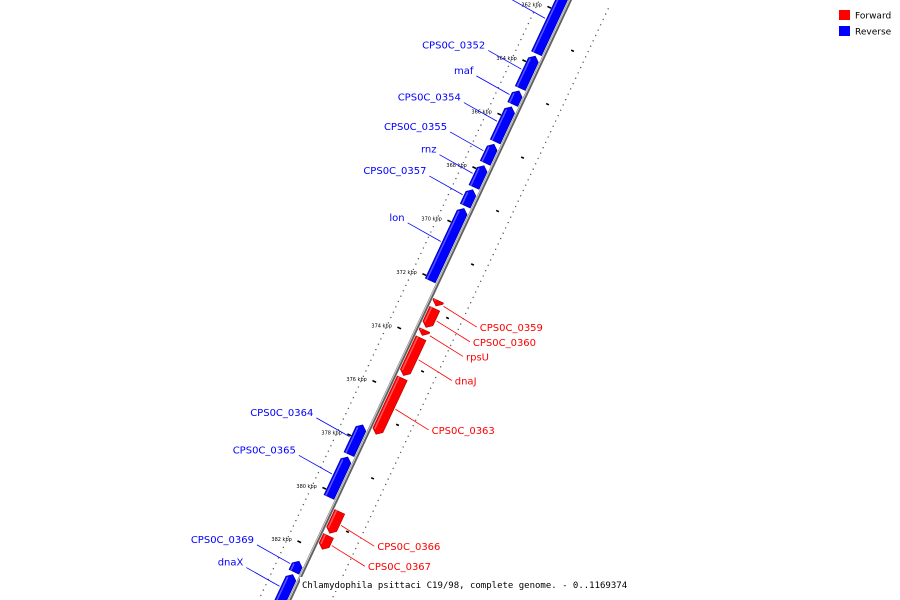 This screenshot has width=900, height=600. Describe the element at coordinates (415, 127) in the screenshot. I see `gene-label-CPS0C_0355: CPS0C_0355` at that location.